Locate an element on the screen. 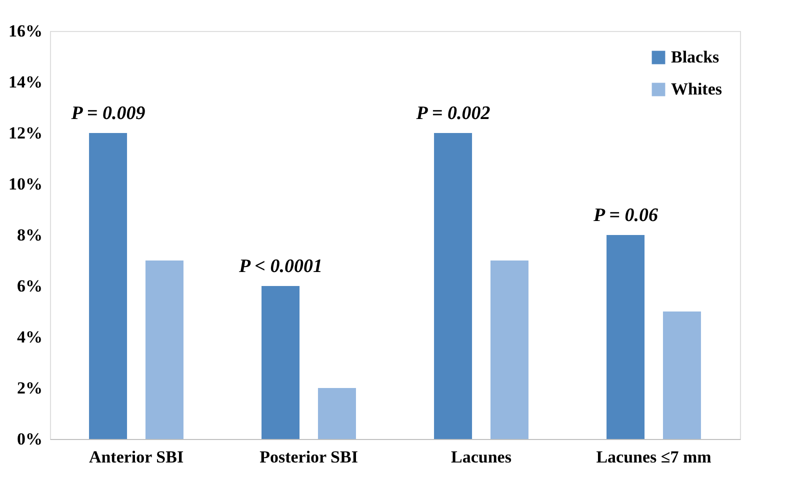  y-tick-label: 8% is located at coordinates (29, 235).